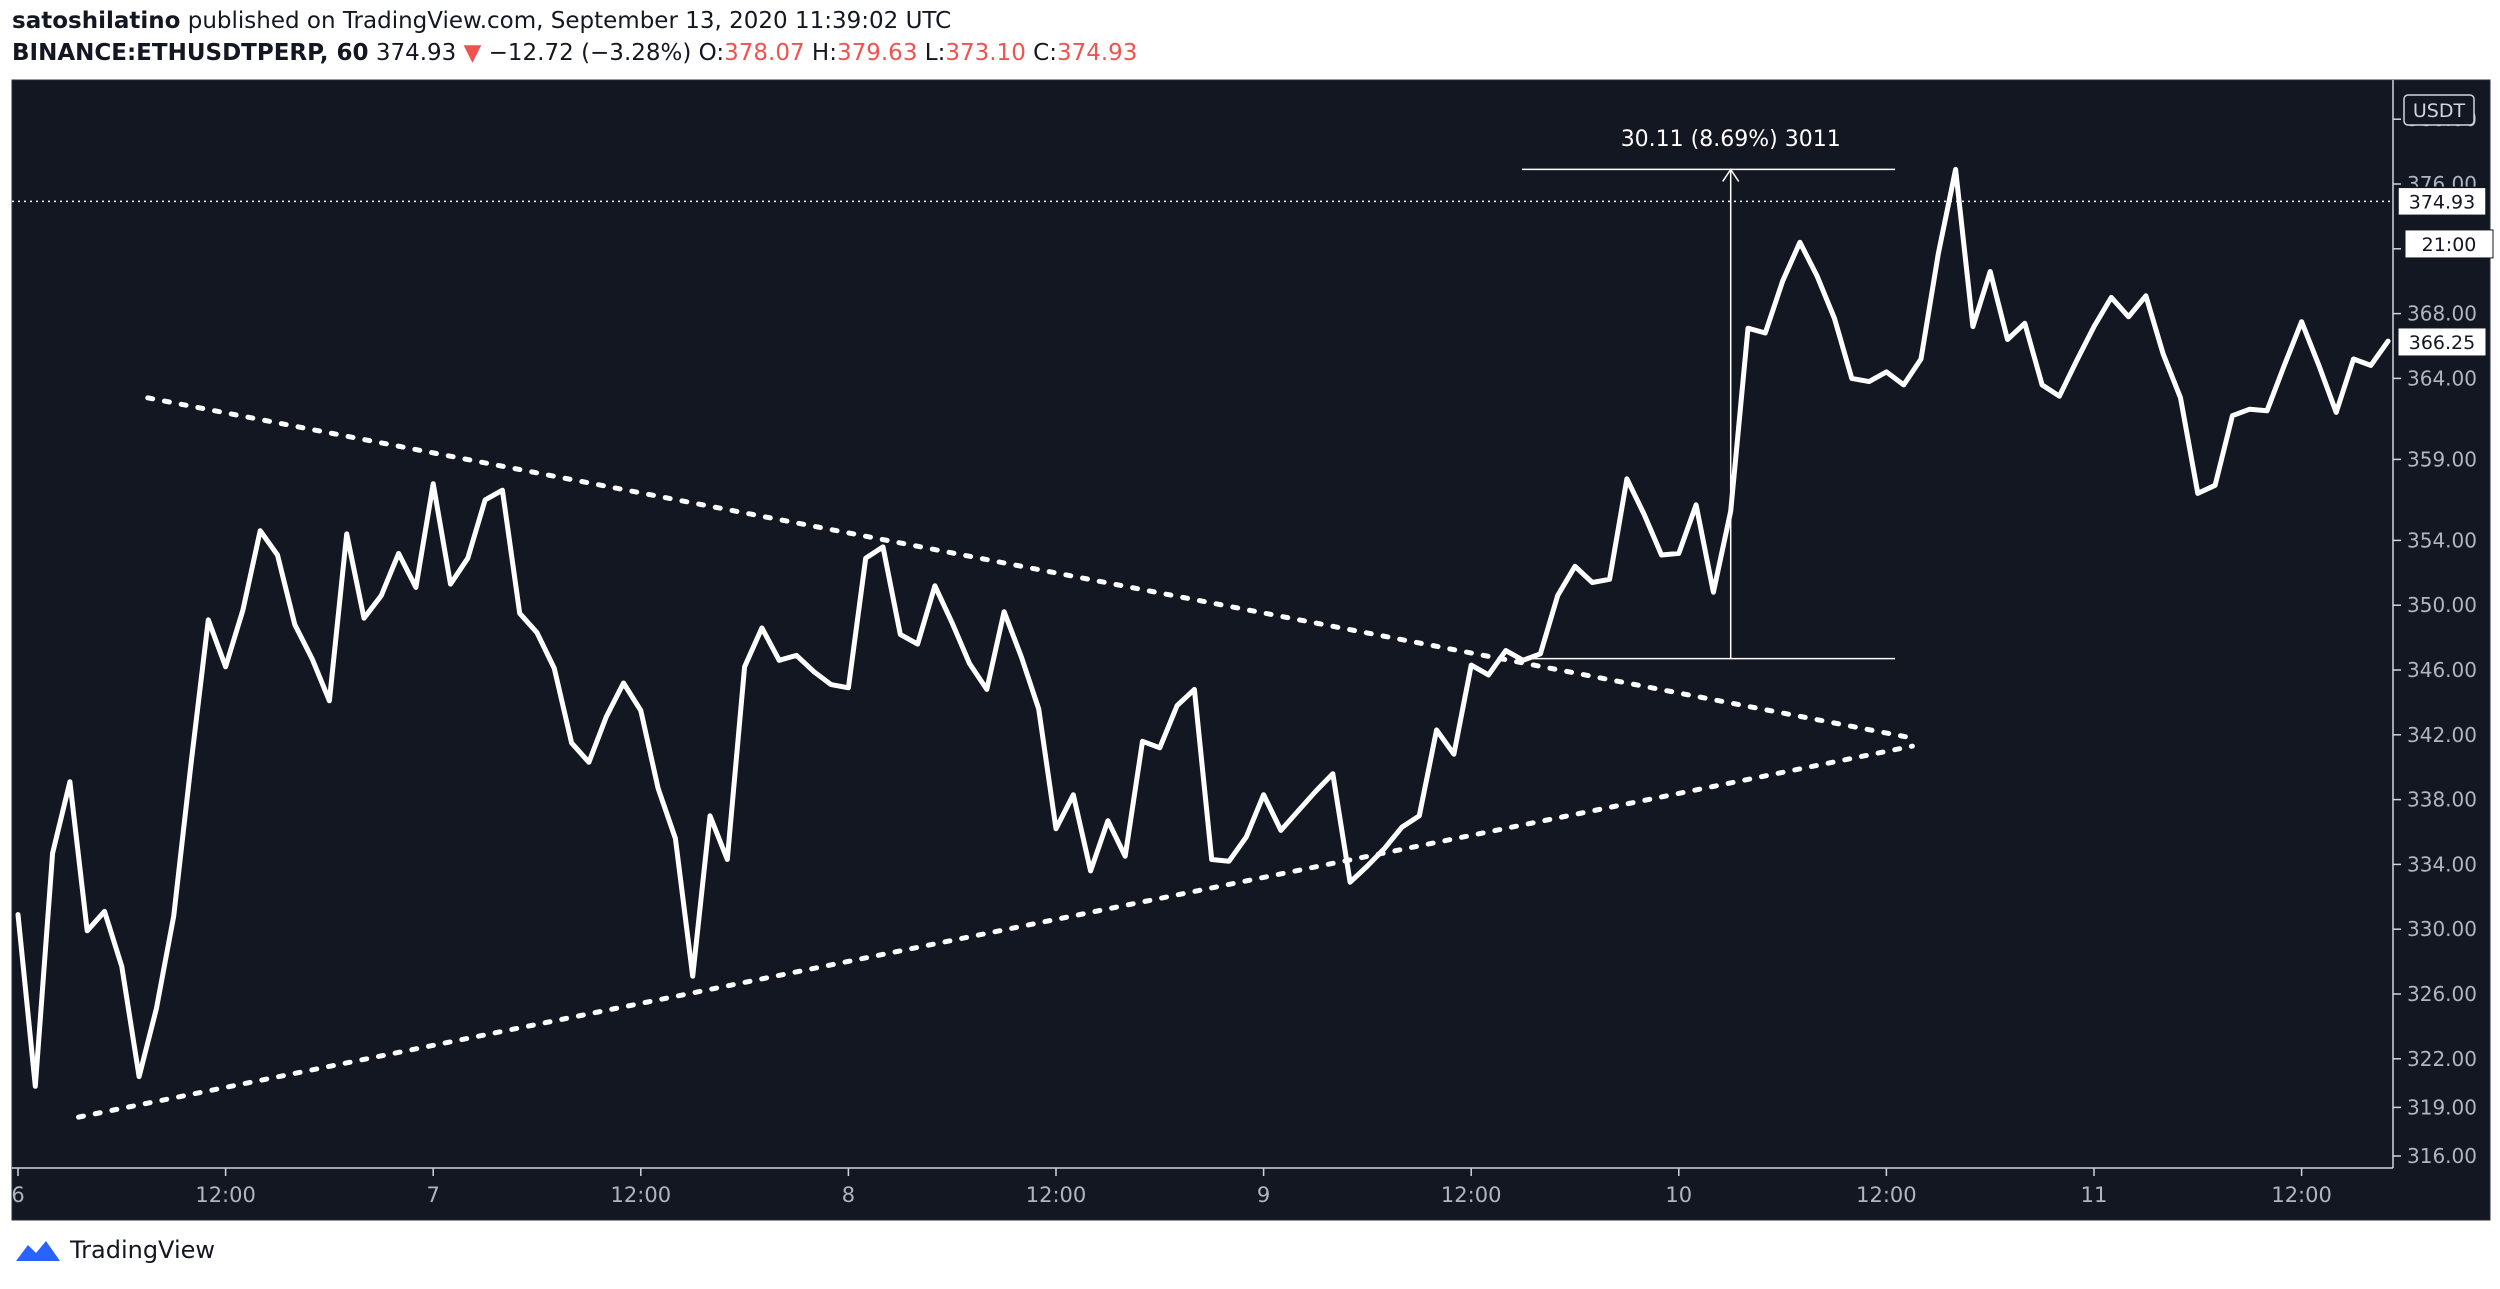 The image size is (2500, 1289). I want to click on y-tick-label: 368.00, so click(2442, 314).